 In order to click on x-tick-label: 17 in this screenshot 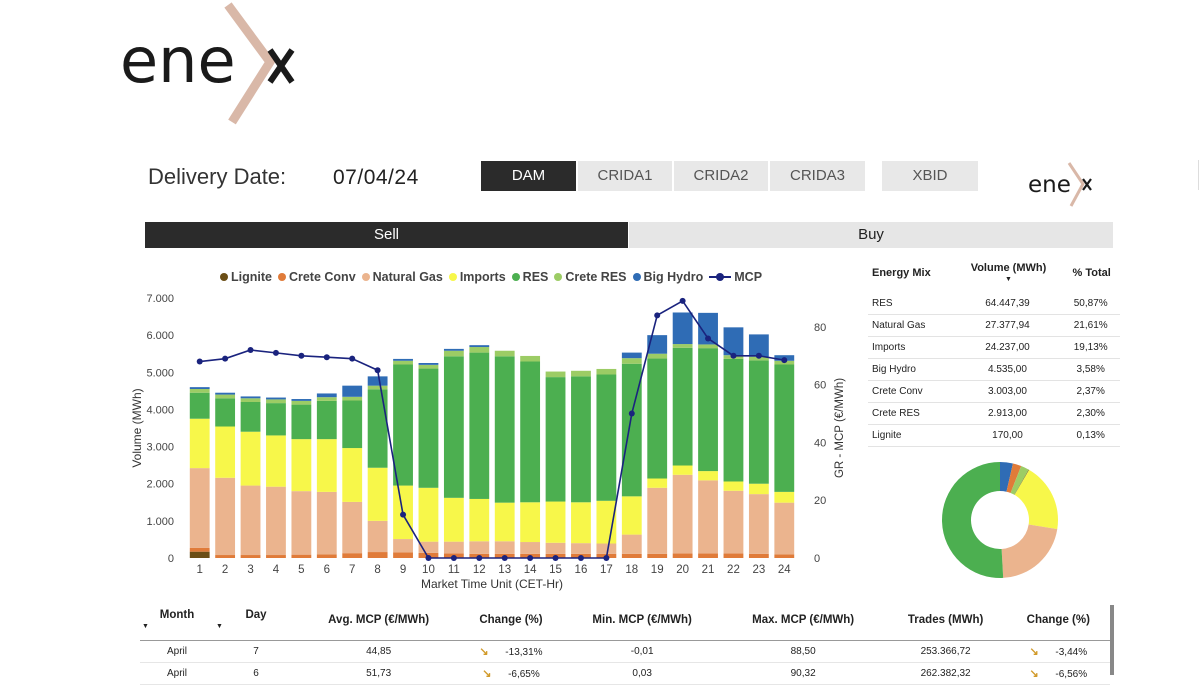, I will do `click(606, 570)`.